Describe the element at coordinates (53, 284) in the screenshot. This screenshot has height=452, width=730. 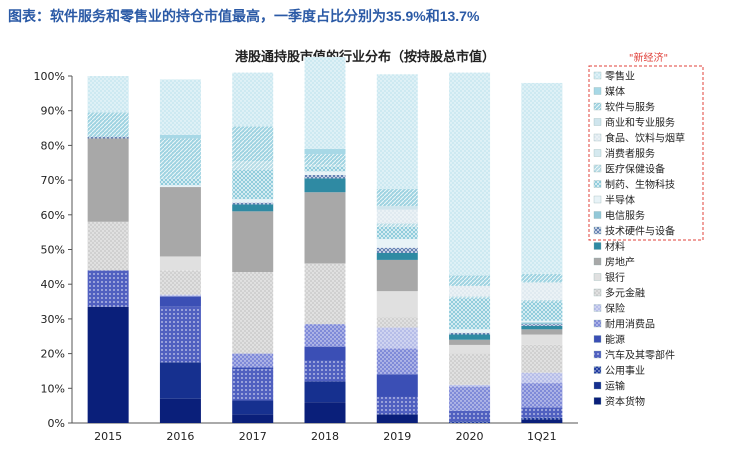
I see `y-tick-label: 40%` at that location.